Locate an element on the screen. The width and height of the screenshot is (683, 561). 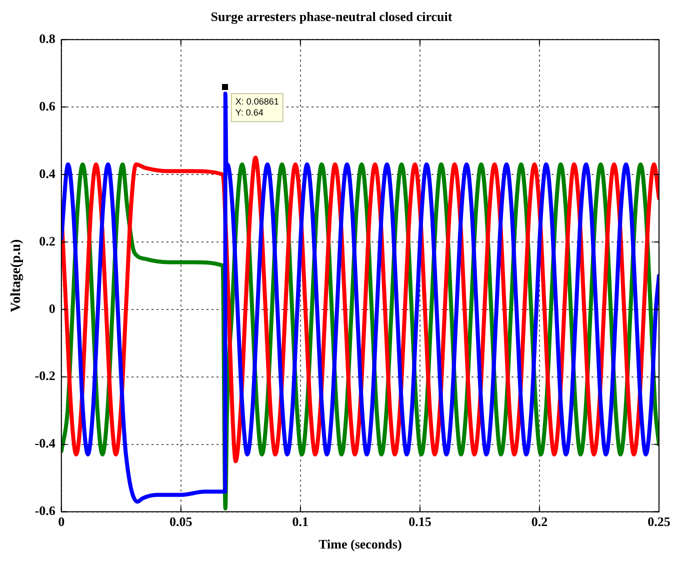
x-axis-title: Time (seconds) is located at coordinates (360, 544).